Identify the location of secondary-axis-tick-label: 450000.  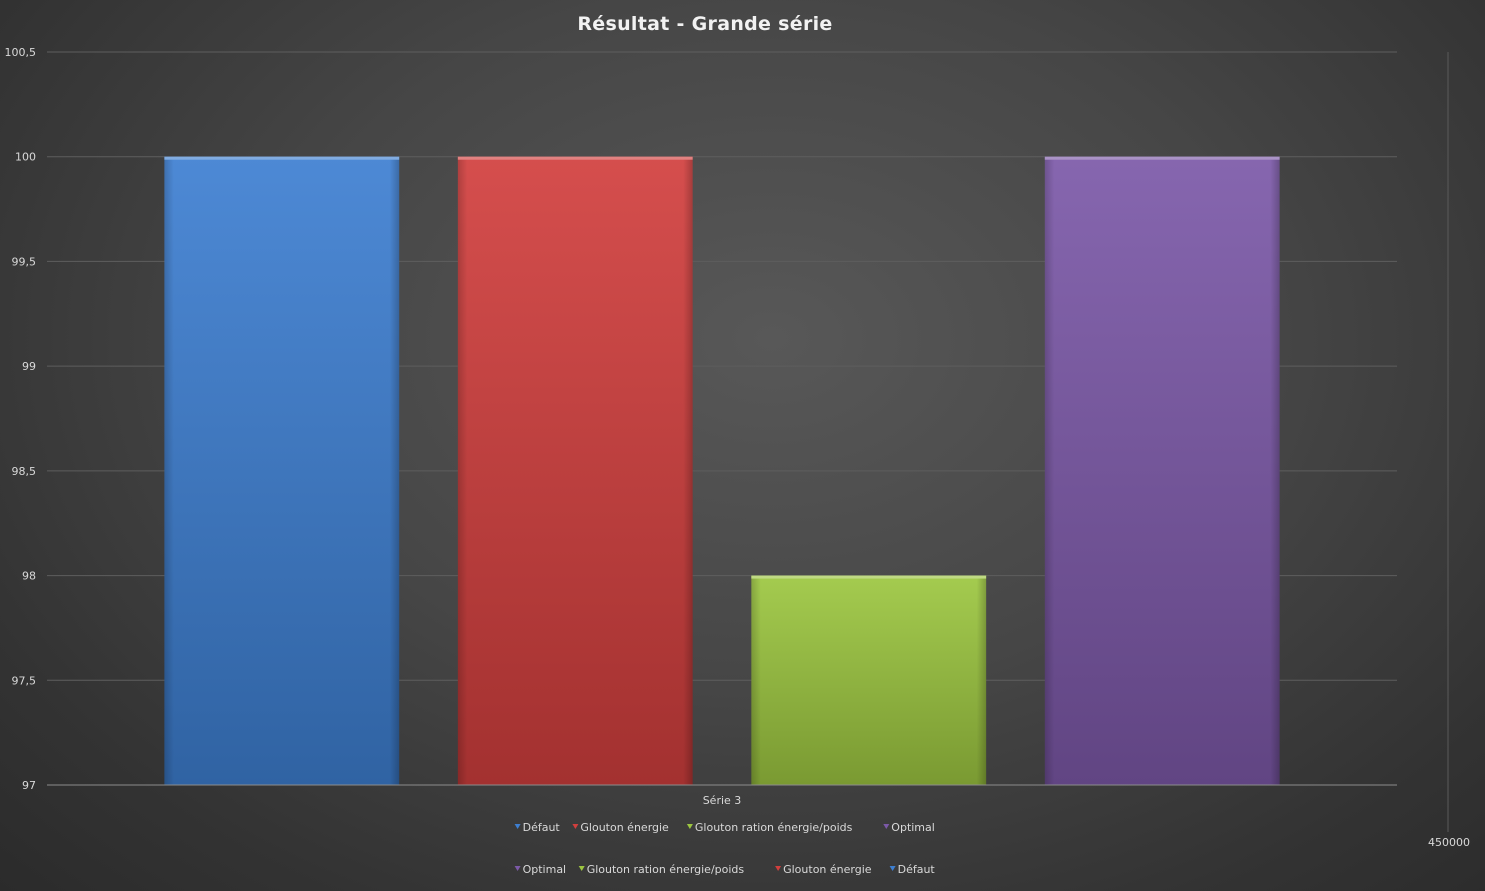
(1449, 842).